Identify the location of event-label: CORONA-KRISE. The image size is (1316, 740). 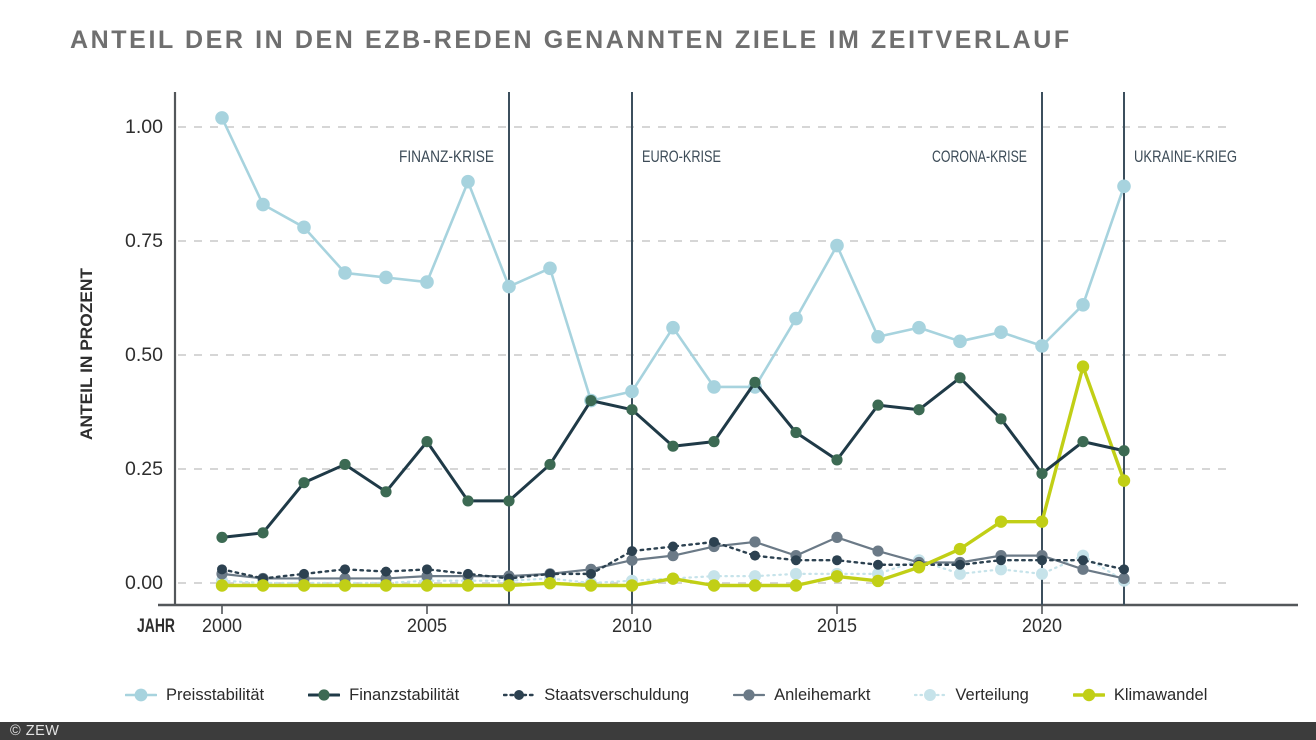
(979, 157).